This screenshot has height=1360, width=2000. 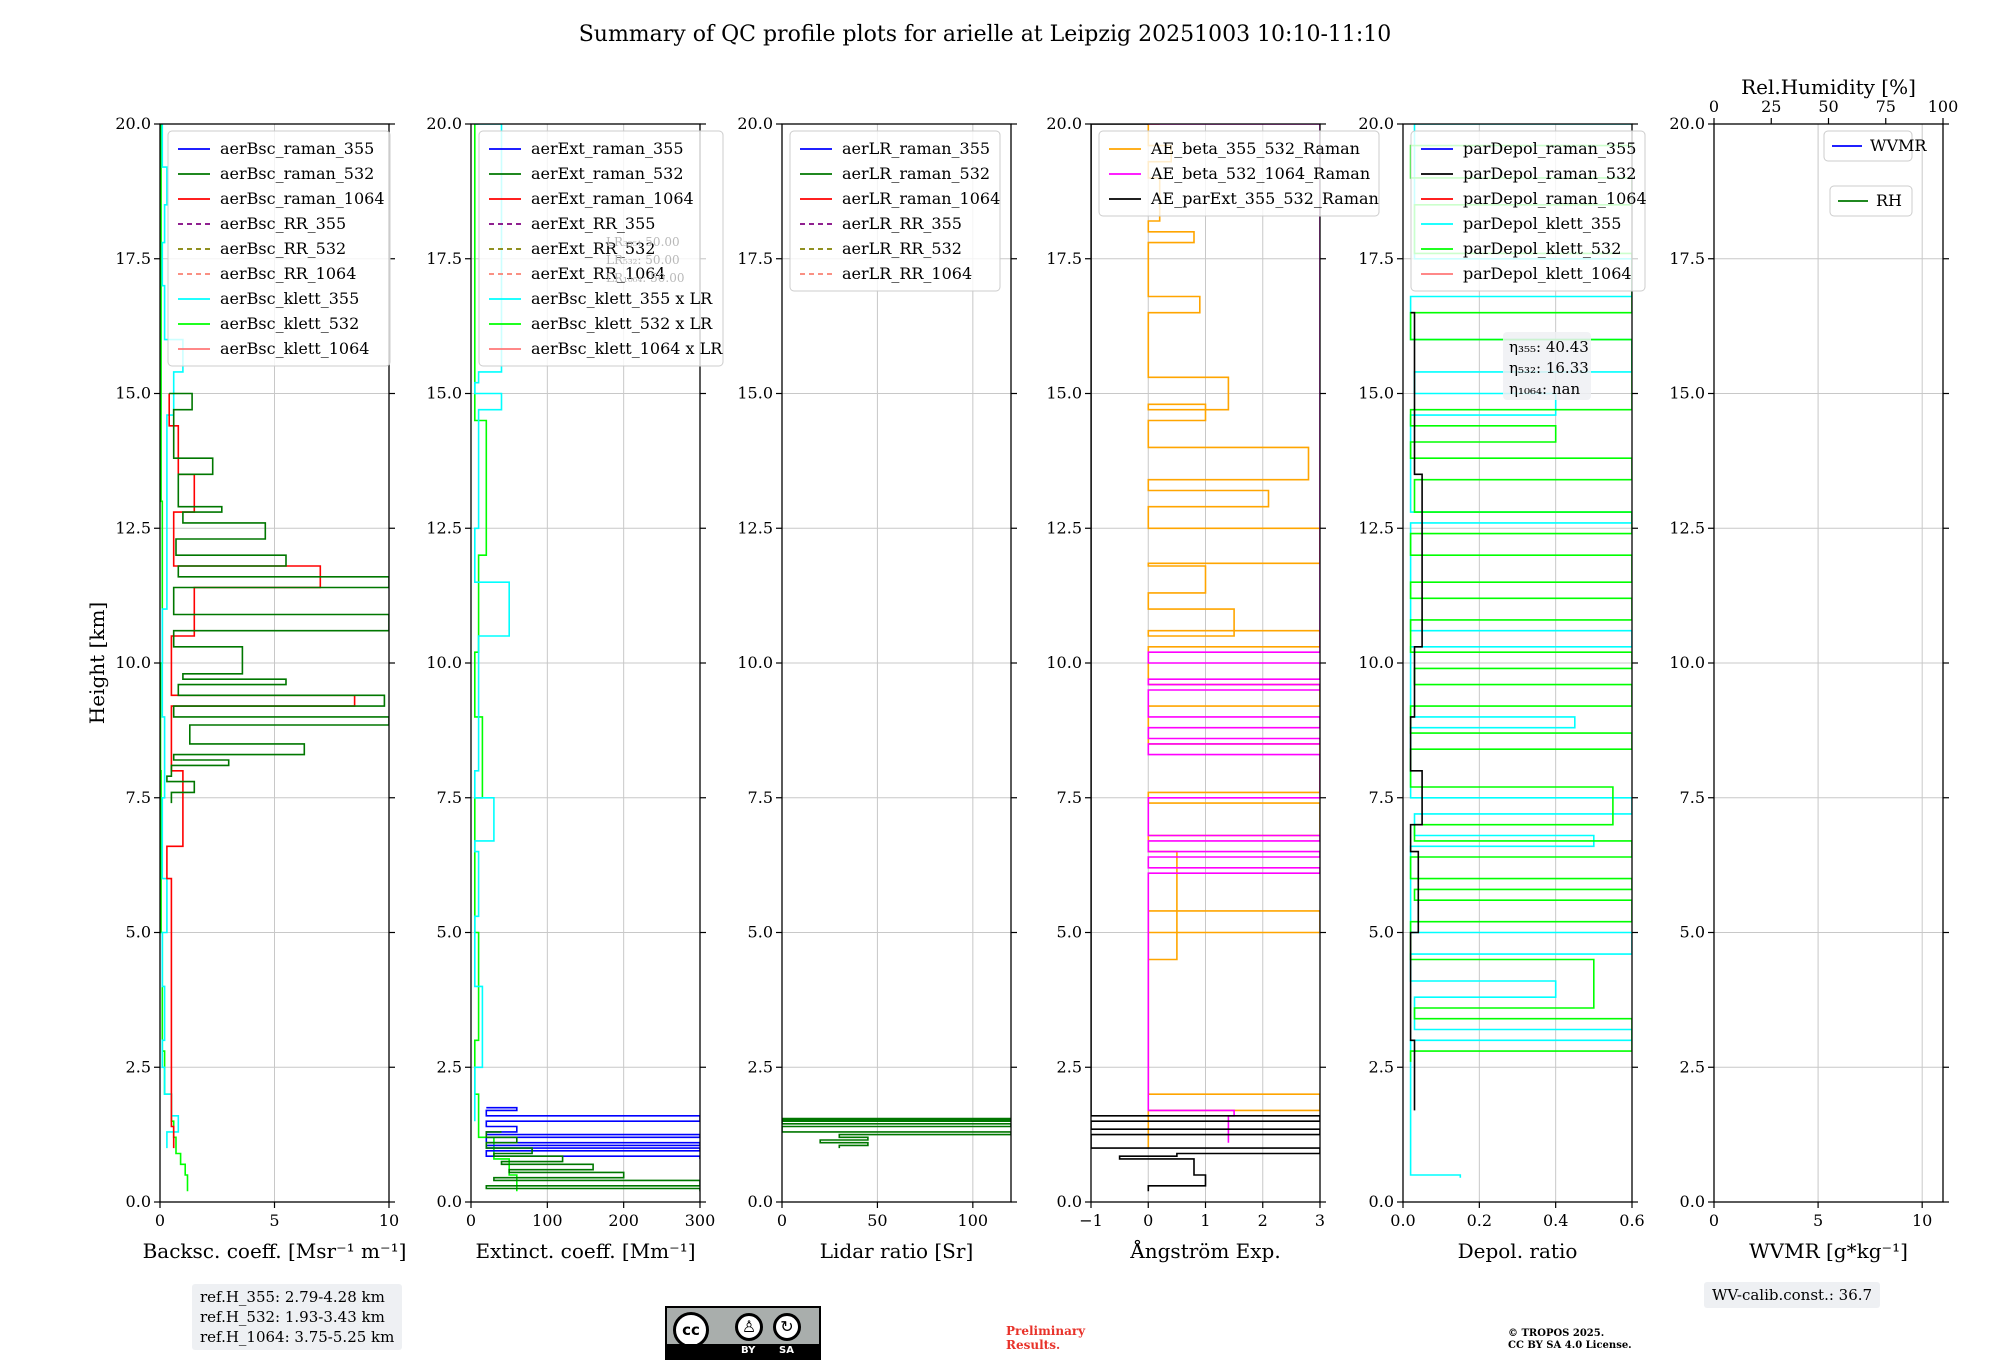 What do you see at coordinates (585, 1251) in the screenshot?
I see `x-axis-label: Extinct. coeff. [Mm⁻¹]` at bounding box center [585, 1251].